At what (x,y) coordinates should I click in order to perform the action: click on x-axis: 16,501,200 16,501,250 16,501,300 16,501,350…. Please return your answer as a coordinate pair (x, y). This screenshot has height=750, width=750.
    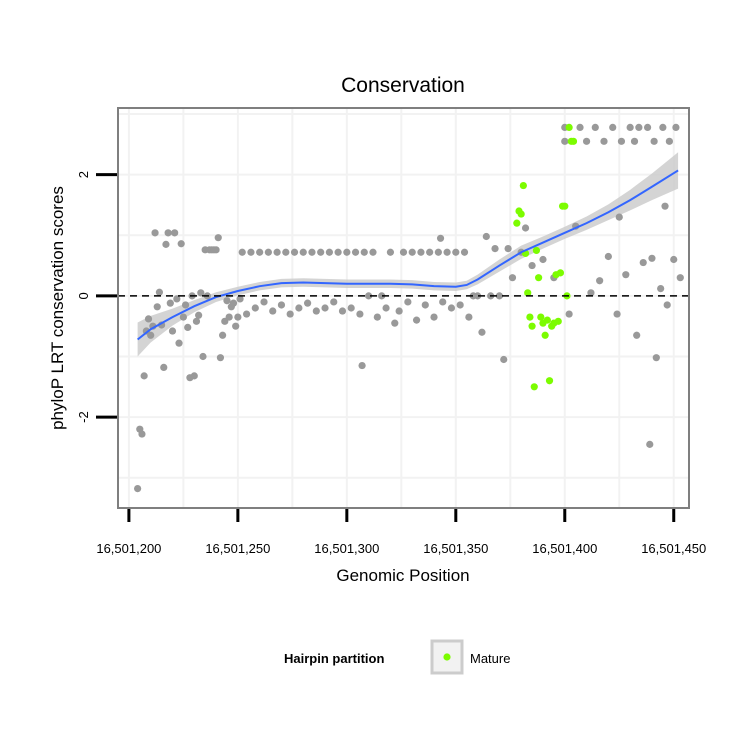
    Looking at the image, I should click on (401, 532).